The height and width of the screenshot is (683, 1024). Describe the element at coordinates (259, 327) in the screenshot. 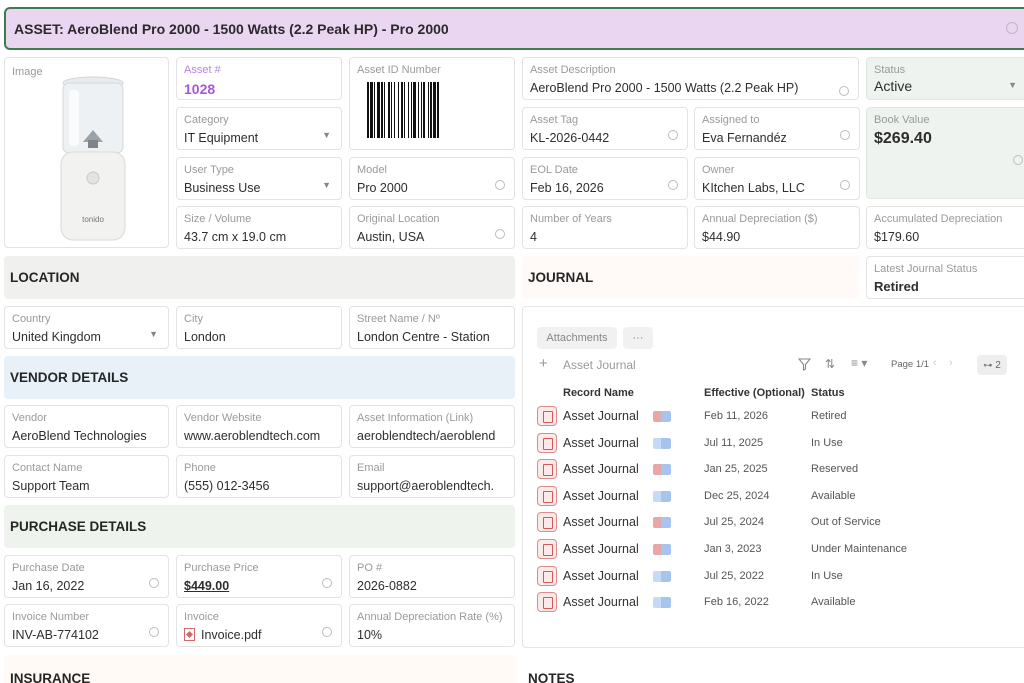

I see `city-field: City London` at that location.